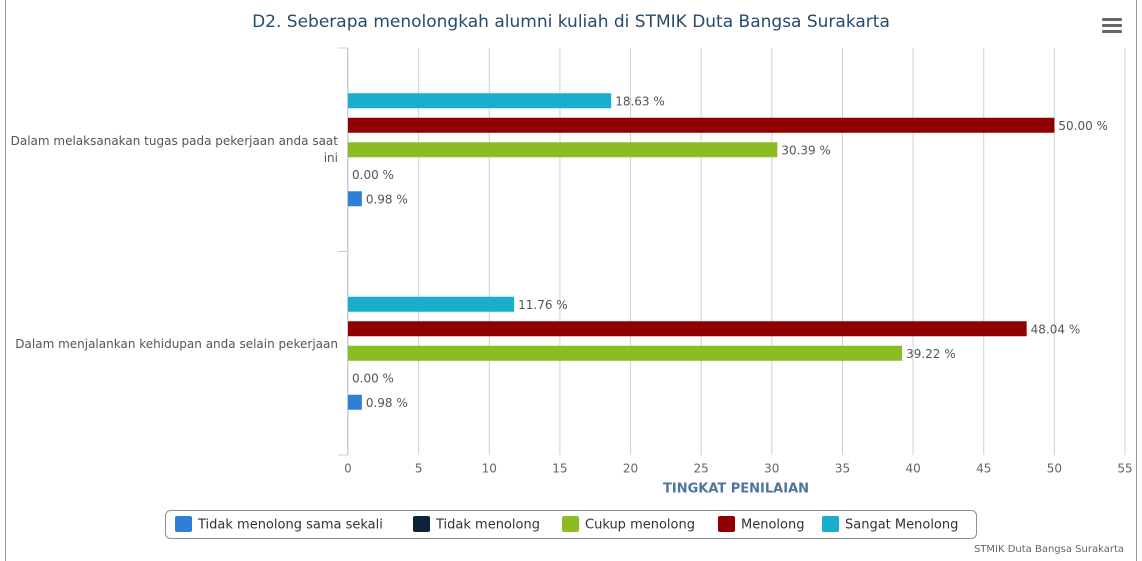  Describe the element at coordinates (487, 525) in the screenshot. I see `legend-label: Tidak menolong` at that location.